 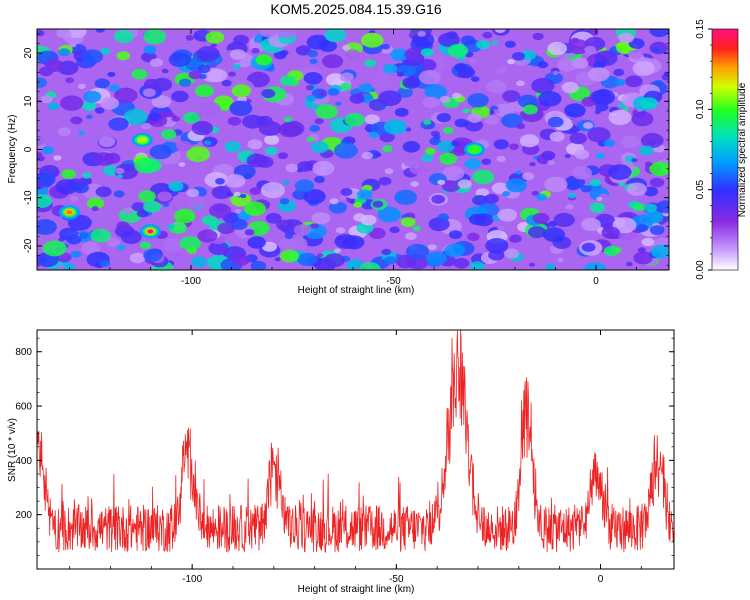 What do you see at coordinates (474, 149) in the screenshot?
I see `heatmap-peak-cell` at bounding box center [474, 149].